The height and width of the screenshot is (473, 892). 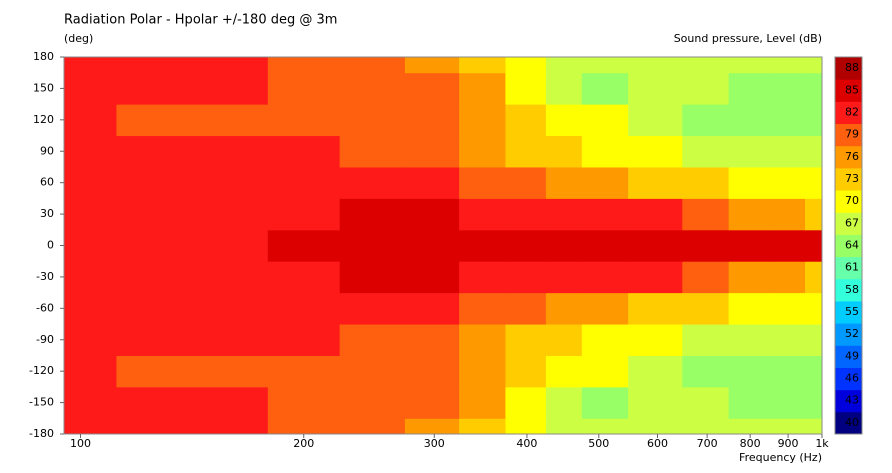 What do you see at coordinates (852, 200) in the screenshot?
I see `colorbar-label: 70` at bounding box center [852, 200].